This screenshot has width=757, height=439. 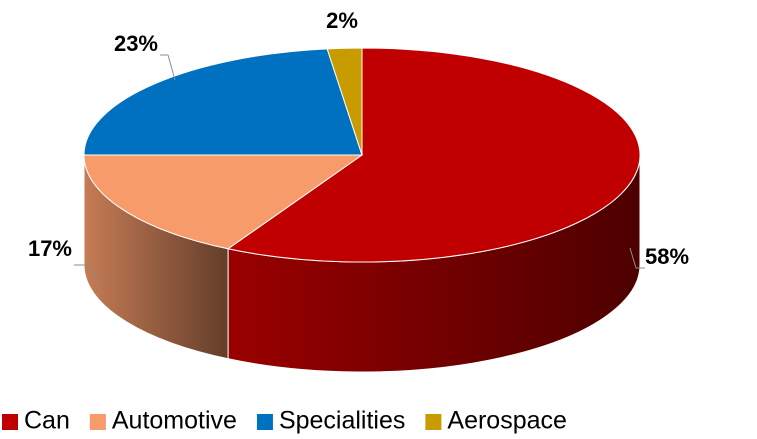 What do you see at coordinates (507, 421) in the screenshot?
I see `legend-label: Aerospace` at bounding box center [507, 421].